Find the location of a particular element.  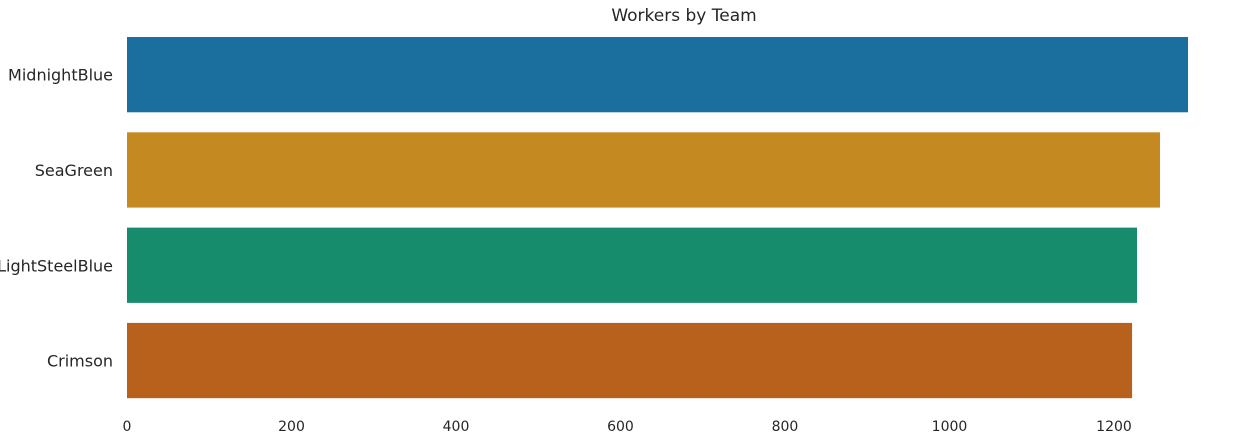

x-tick-label: 400 is located at coordinates (456, 427).